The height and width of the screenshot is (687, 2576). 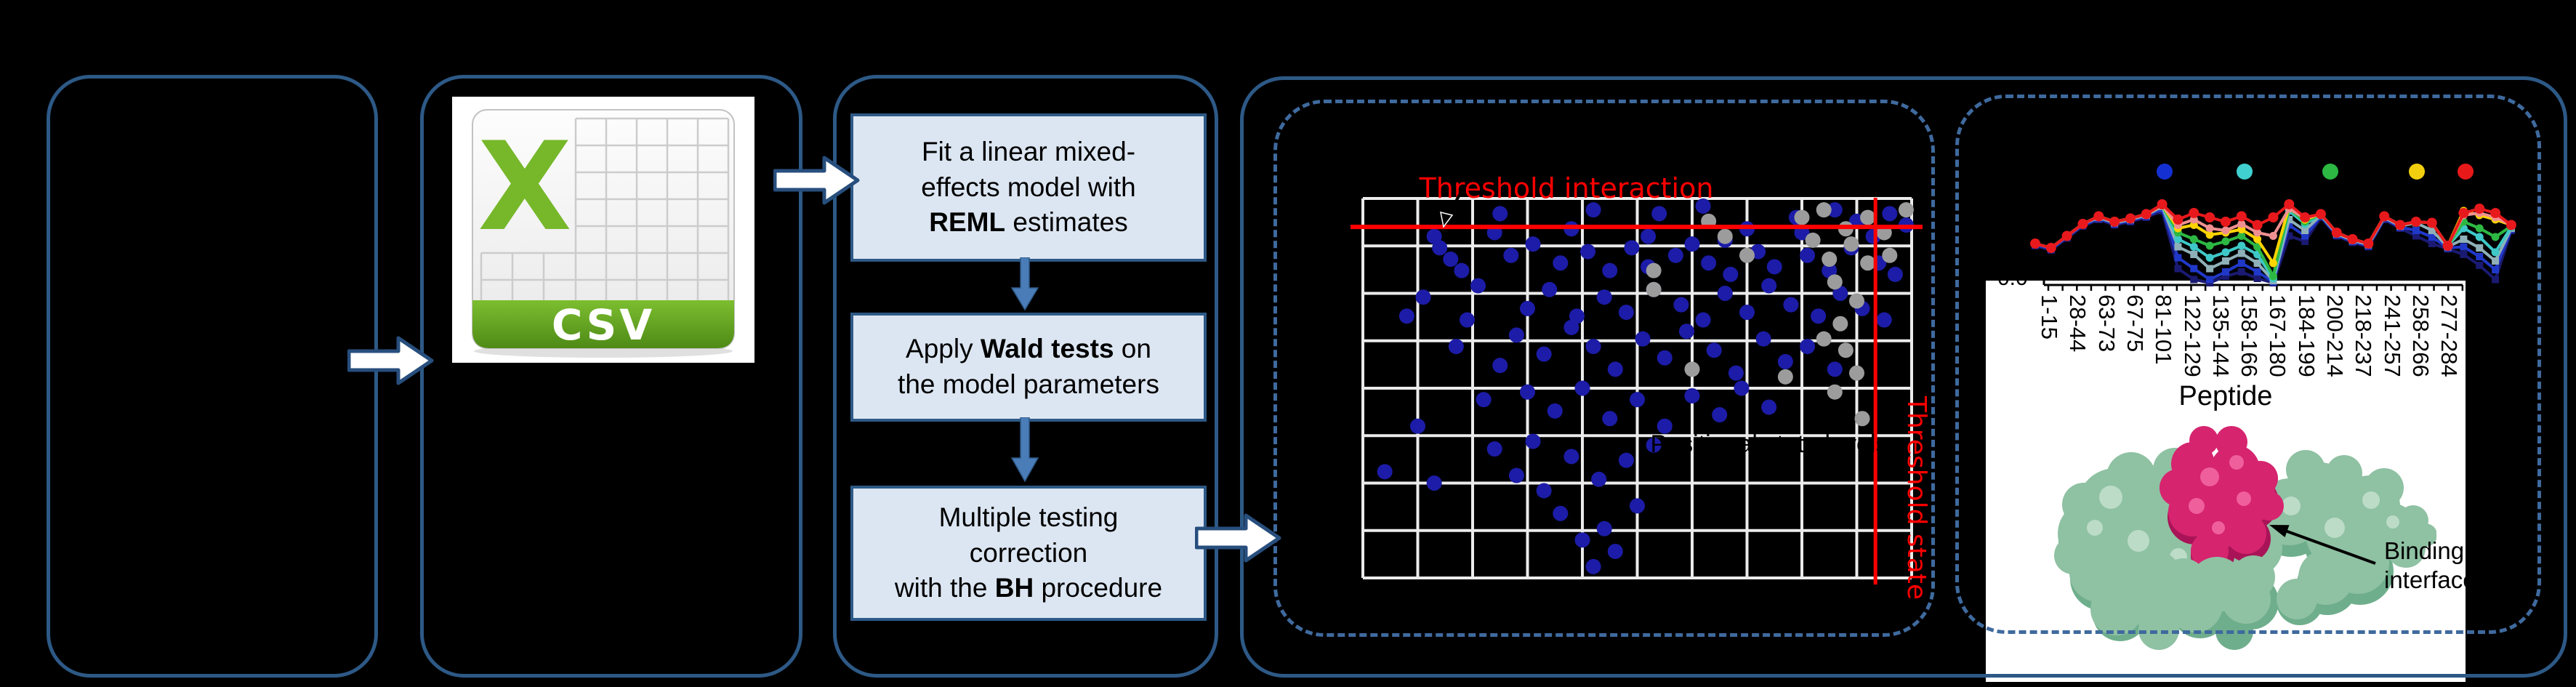 What do you see at coordinates (1028, 384) in the screenshot?
I see `step2-line2: the model parameters` at bounding box center [1028, 384].